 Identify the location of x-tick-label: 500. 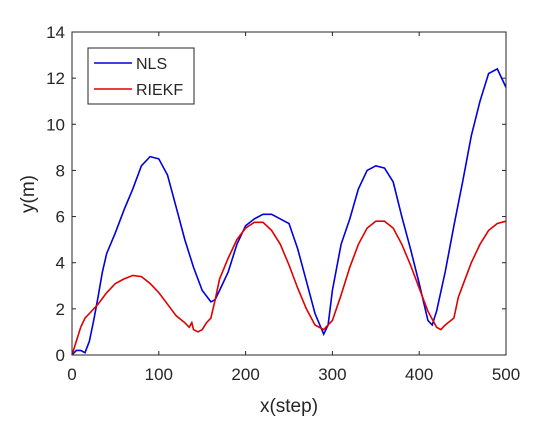
(506, 374).